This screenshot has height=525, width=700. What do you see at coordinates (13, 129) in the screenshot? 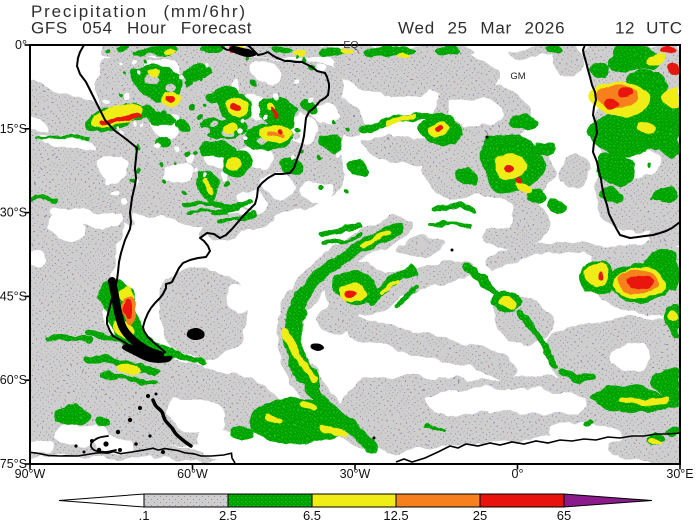
I see `svg-text: 15°S` at bounding box center [13, 129].